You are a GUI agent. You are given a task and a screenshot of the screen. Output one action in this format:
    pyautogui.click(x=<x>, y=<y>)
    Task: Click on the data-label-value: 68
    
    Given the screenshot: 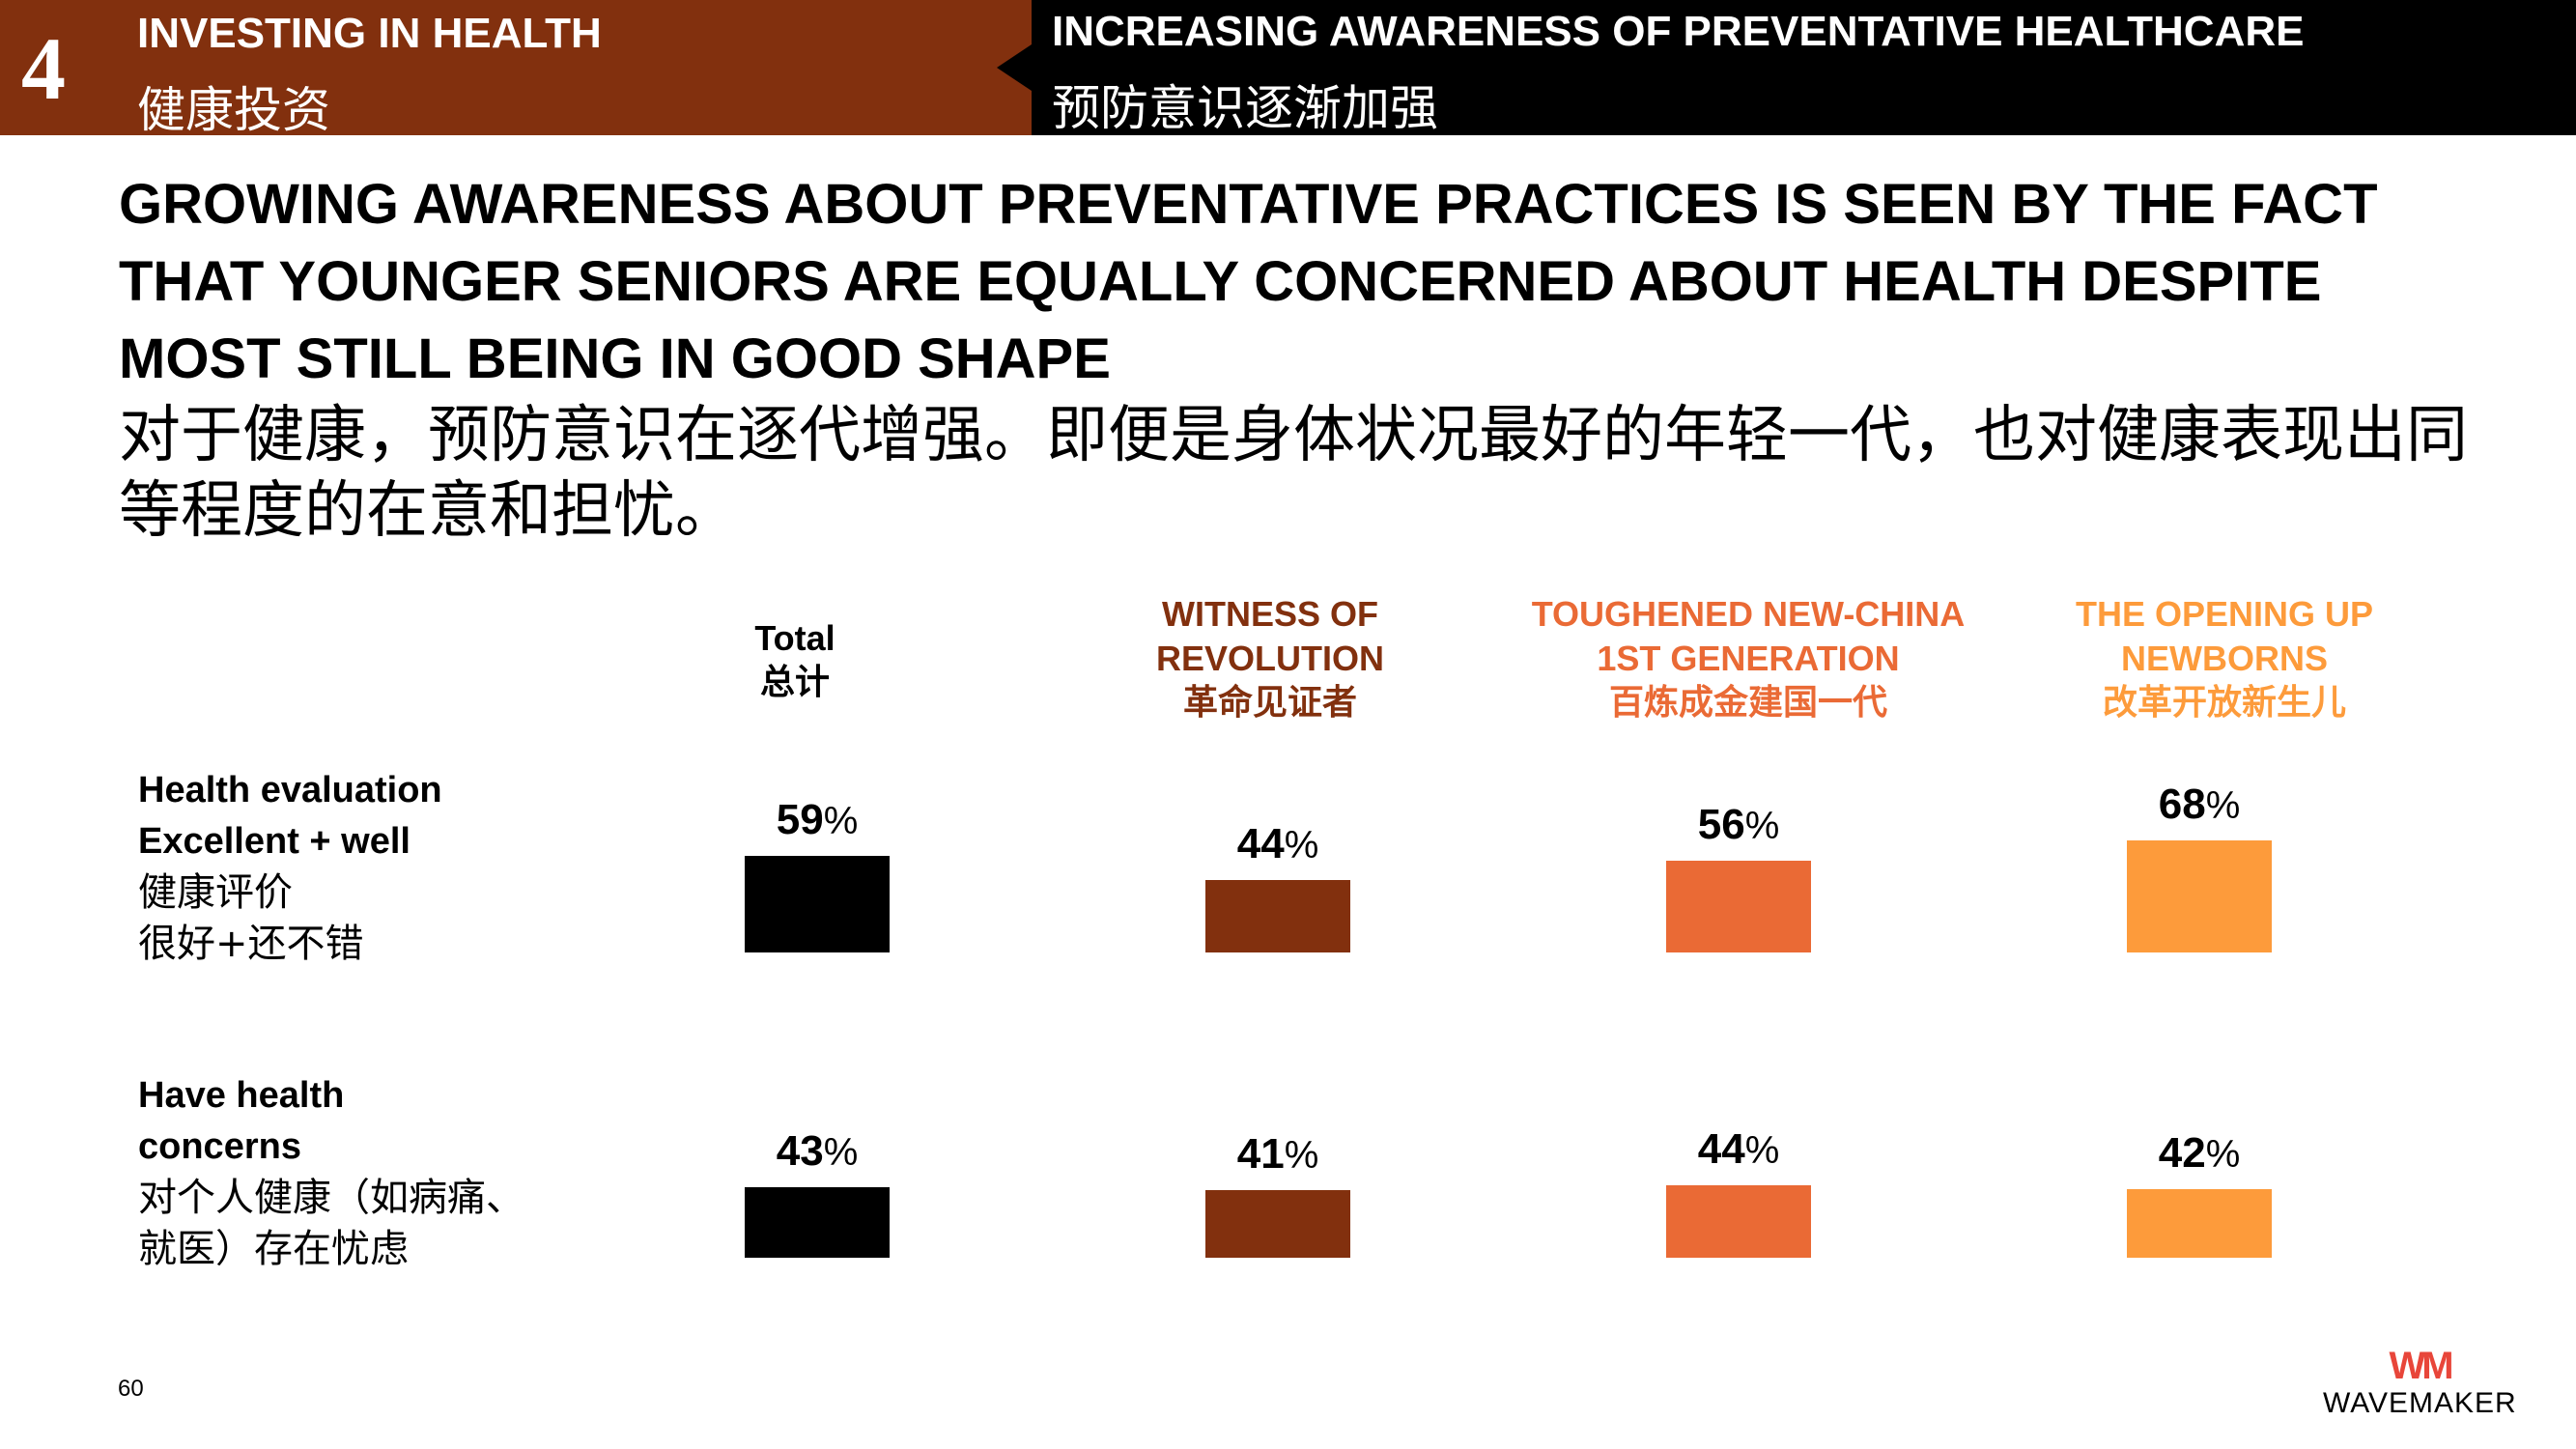 What is the action you would take?
    pyautogui.click(x=2182, y=805)
    